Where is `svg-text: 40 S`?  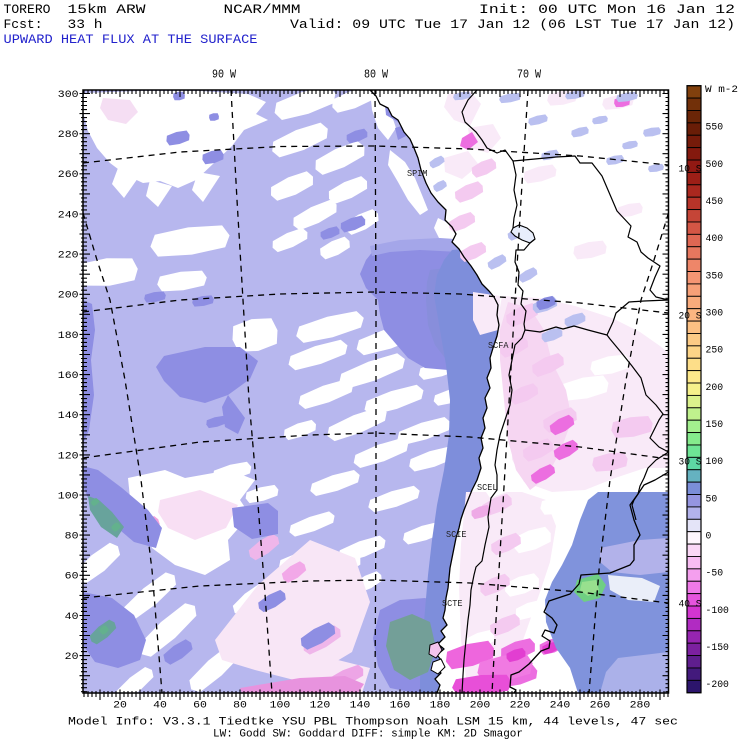
svg-text: 40 S is located at coordinates (690, 605).